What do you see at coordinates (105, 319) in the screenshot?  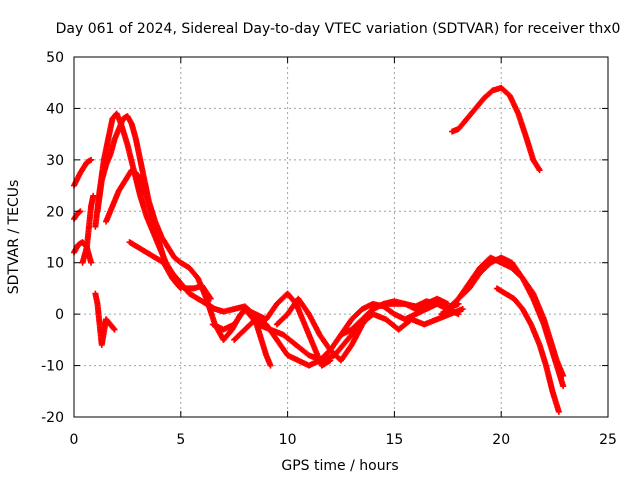 I see `series-track-g` at bounding box center [105, 319].